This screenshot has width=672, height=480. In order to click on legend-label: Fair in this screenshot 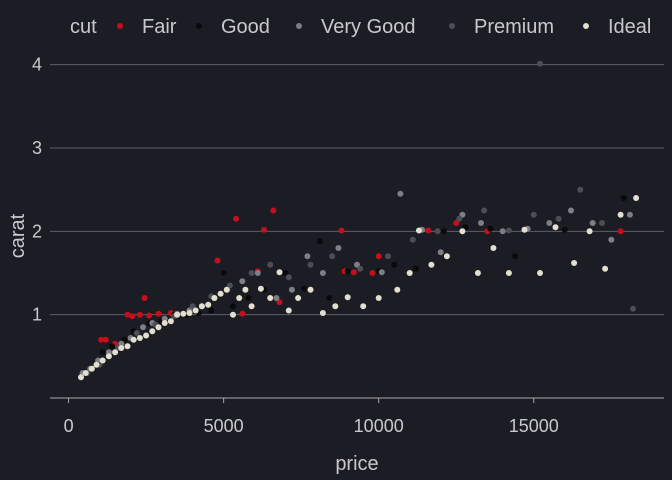, I will do `click(159, 27)`.